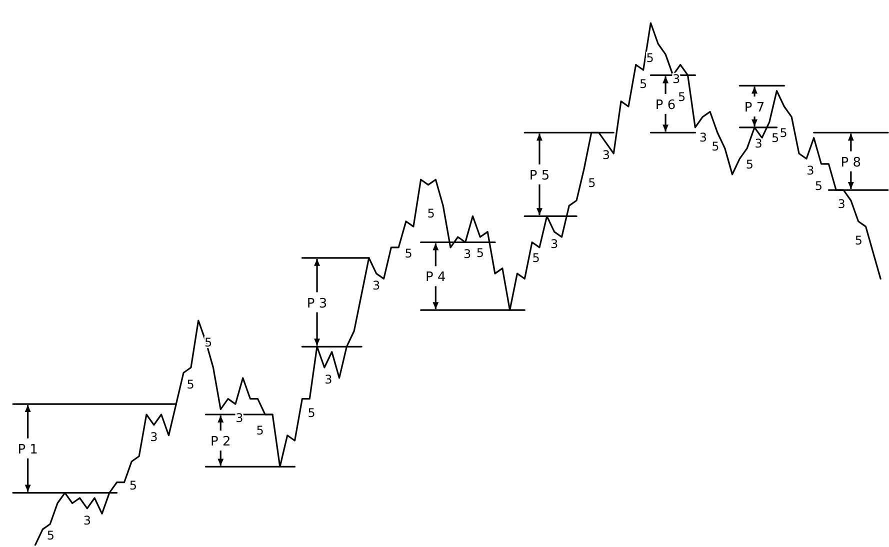 The height and width of the screenshot is (547, 889). I want to click on annotation: P 5, so click(539, 176).